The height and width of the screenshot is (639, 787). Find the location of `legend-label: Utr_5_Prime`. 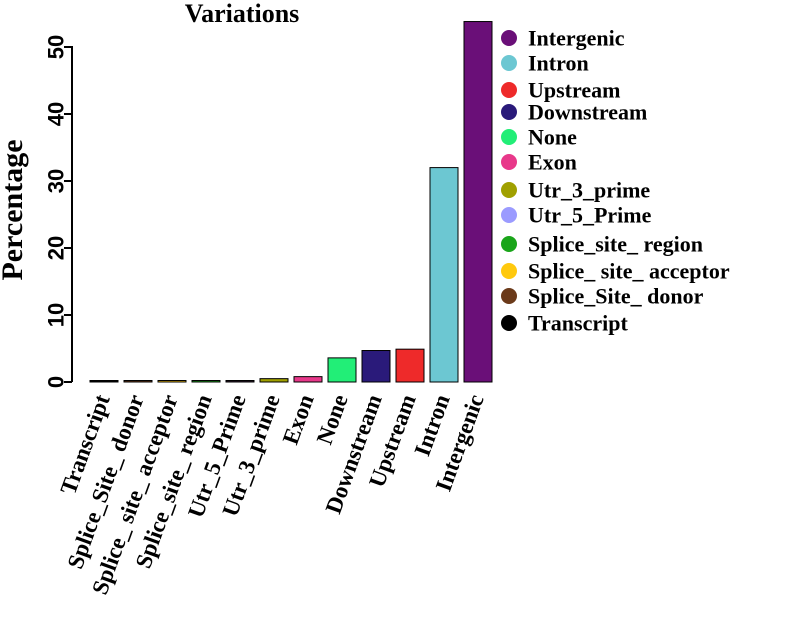

legend-label: Utr_5_Prime is located at coordinates (590, 214).